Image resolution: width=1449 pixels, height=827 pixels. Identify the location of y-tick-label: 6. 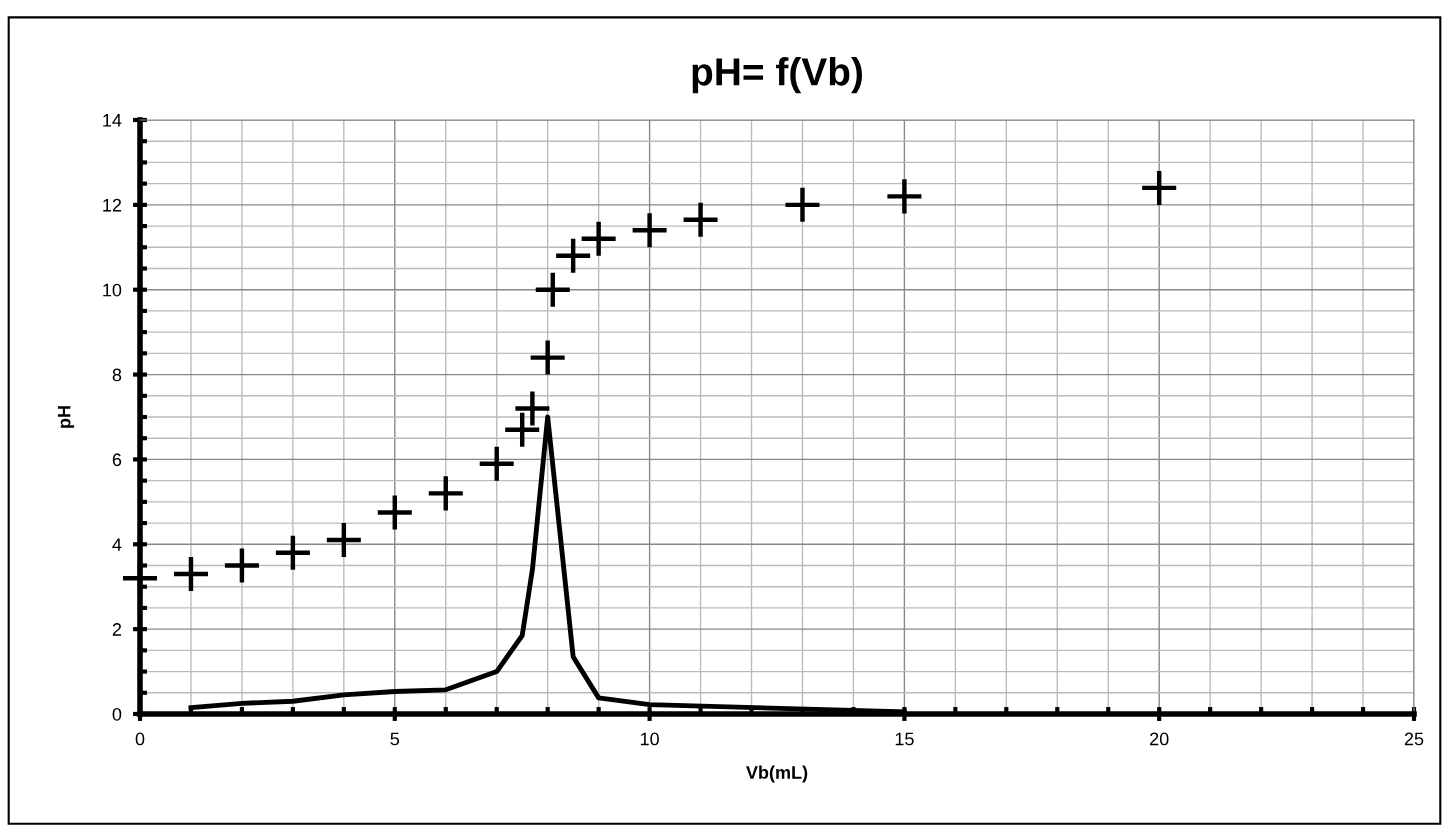
(117, 460).